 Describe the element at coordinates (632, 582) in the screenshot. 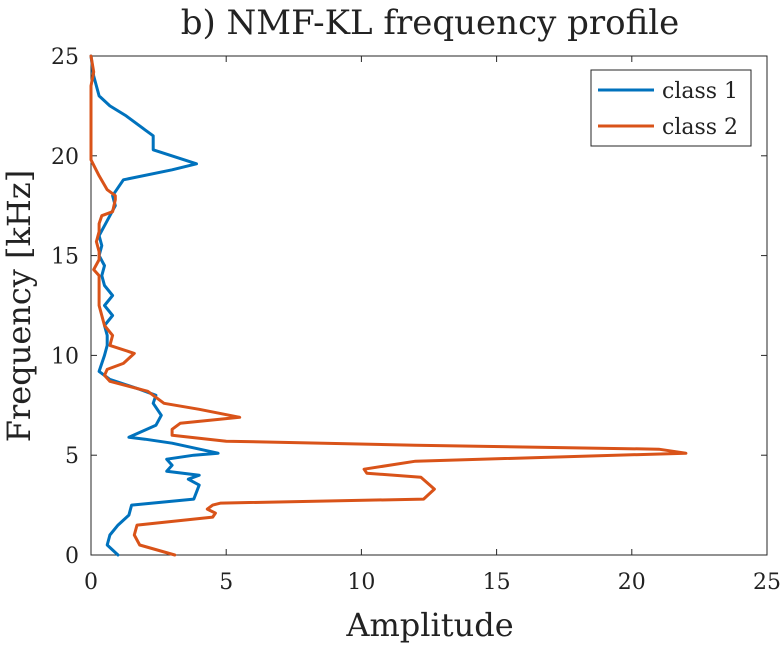

I see `x-tick-label: 20` at that location.